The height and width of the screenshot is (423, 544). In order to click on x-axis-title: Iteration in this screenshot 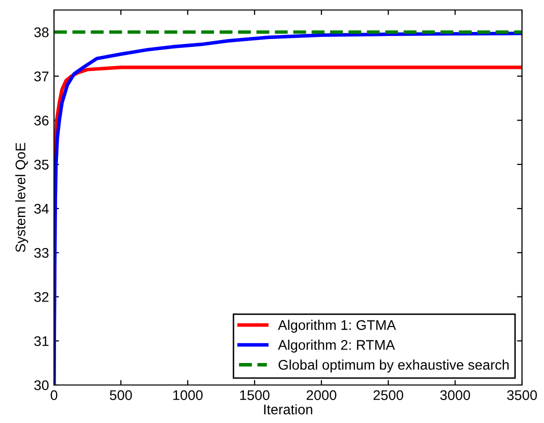, I will do `click(288, 409)`.